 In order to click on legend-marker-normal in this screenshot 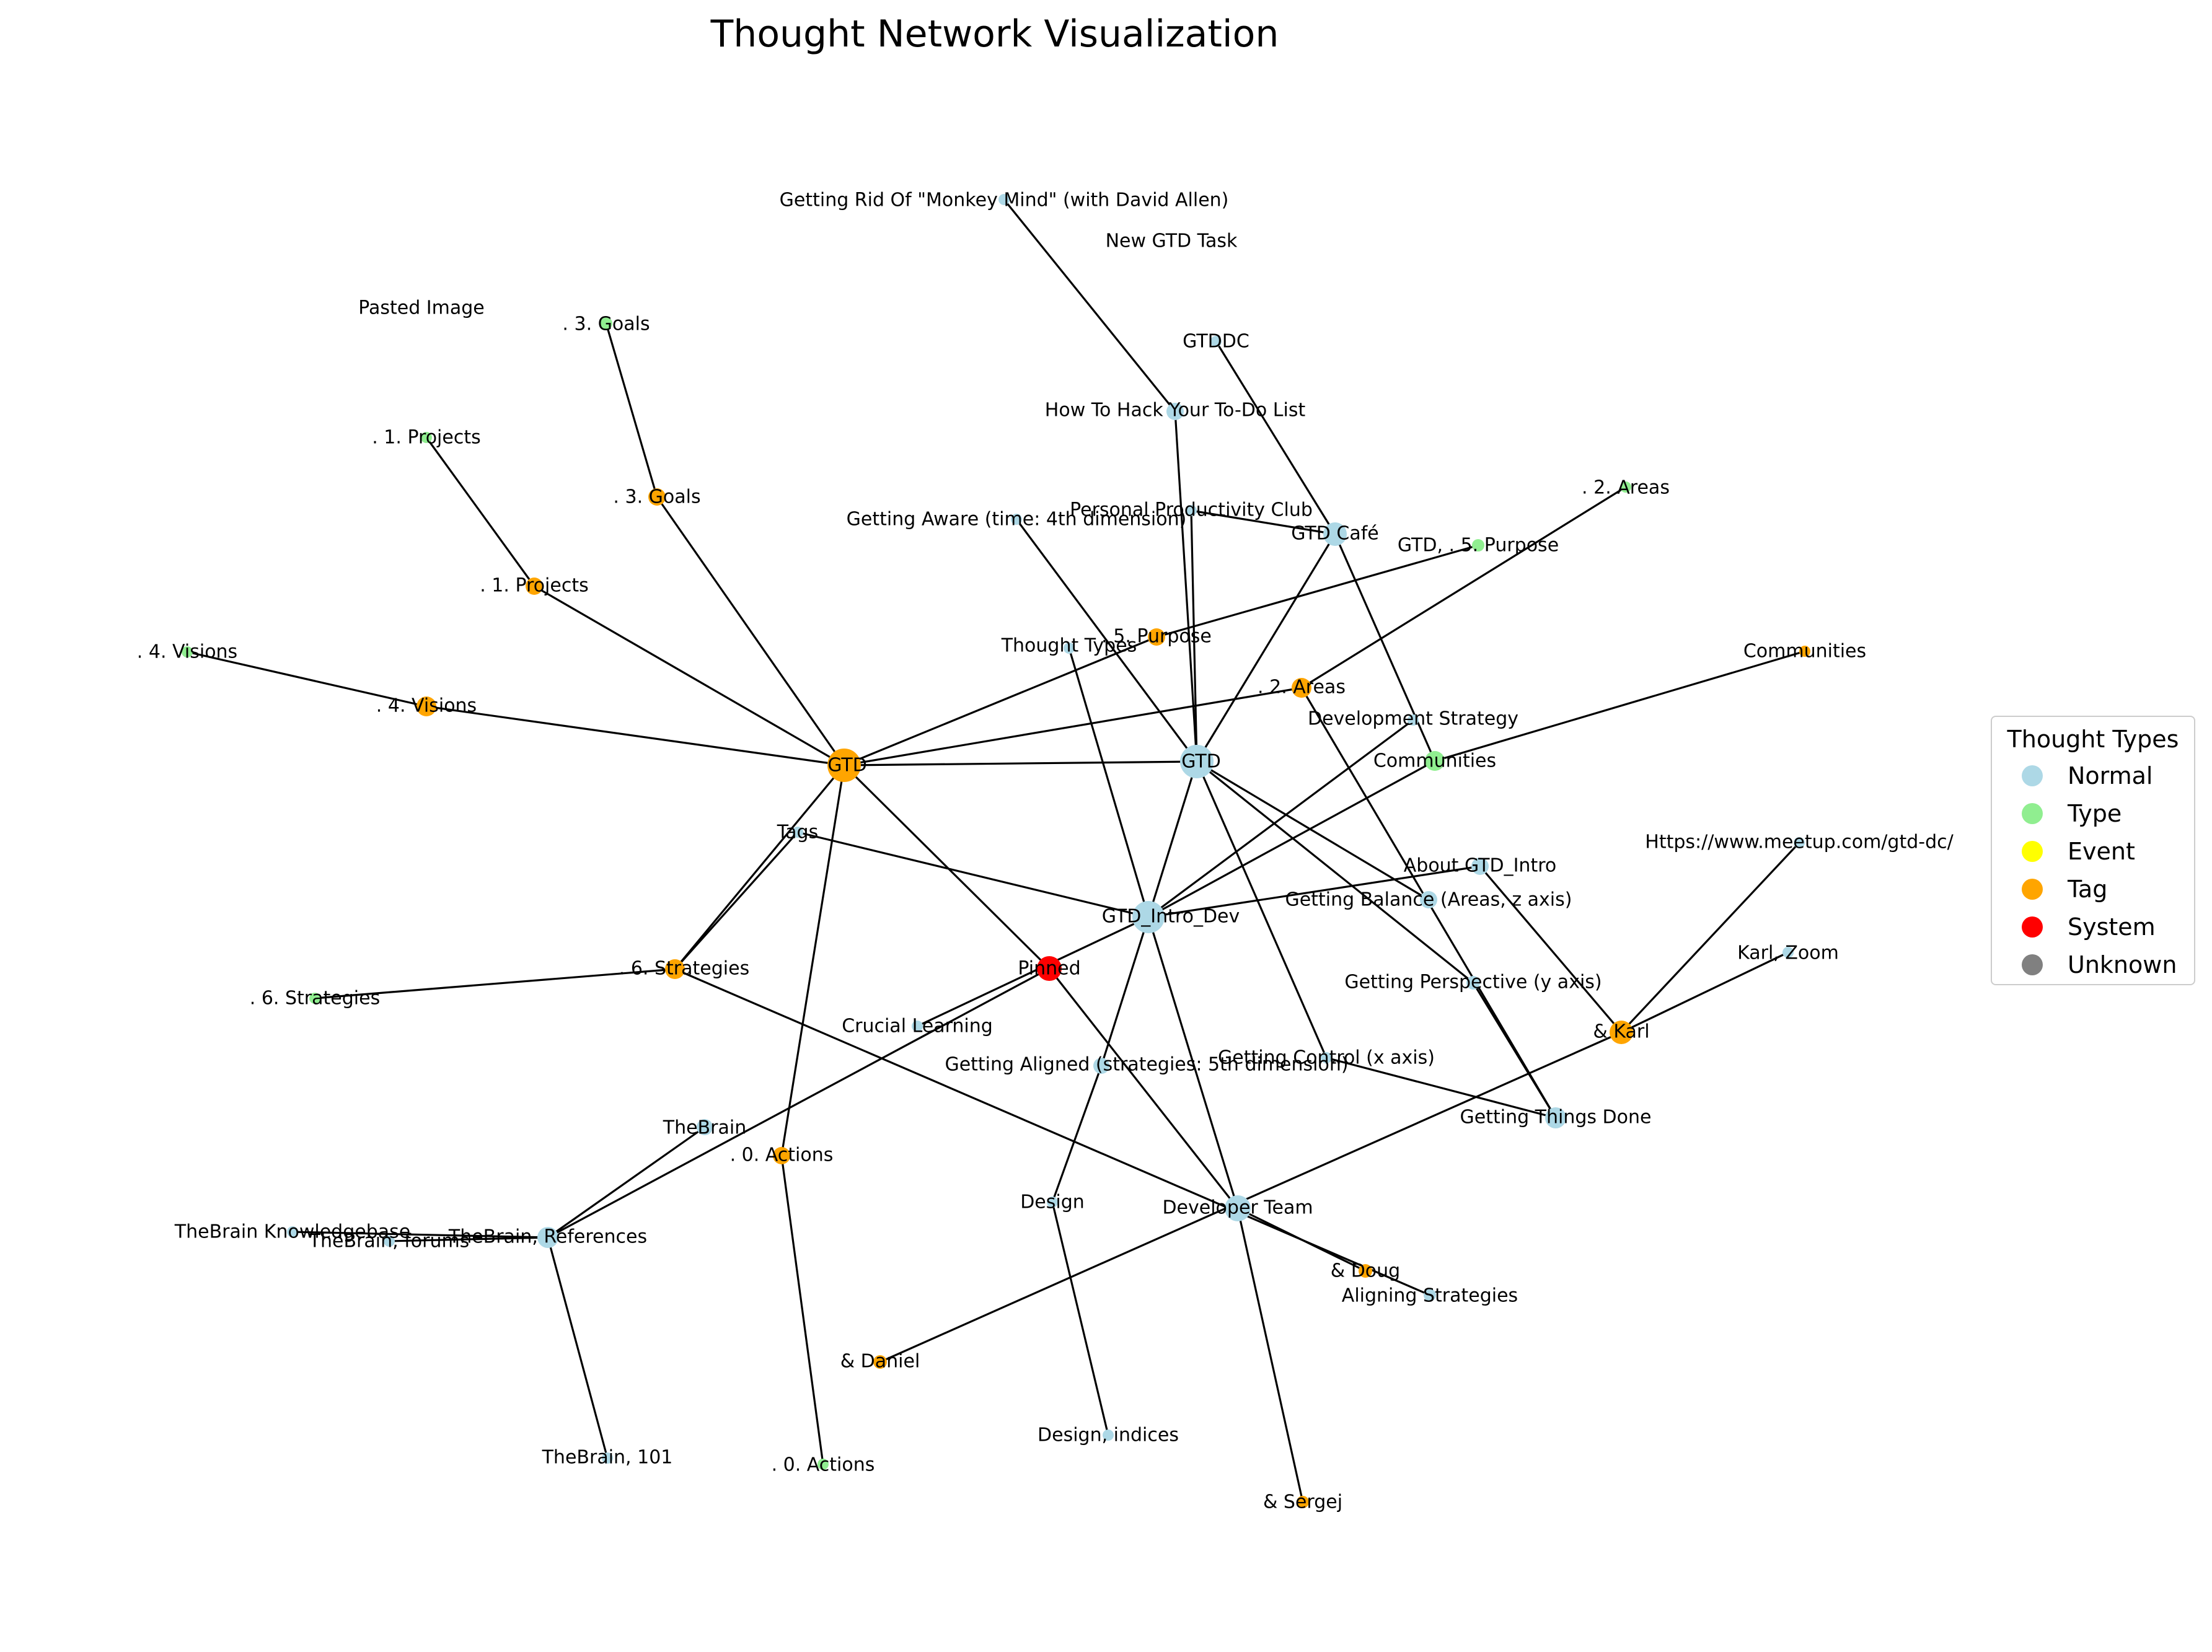, I will do `click(2032, 775)`.